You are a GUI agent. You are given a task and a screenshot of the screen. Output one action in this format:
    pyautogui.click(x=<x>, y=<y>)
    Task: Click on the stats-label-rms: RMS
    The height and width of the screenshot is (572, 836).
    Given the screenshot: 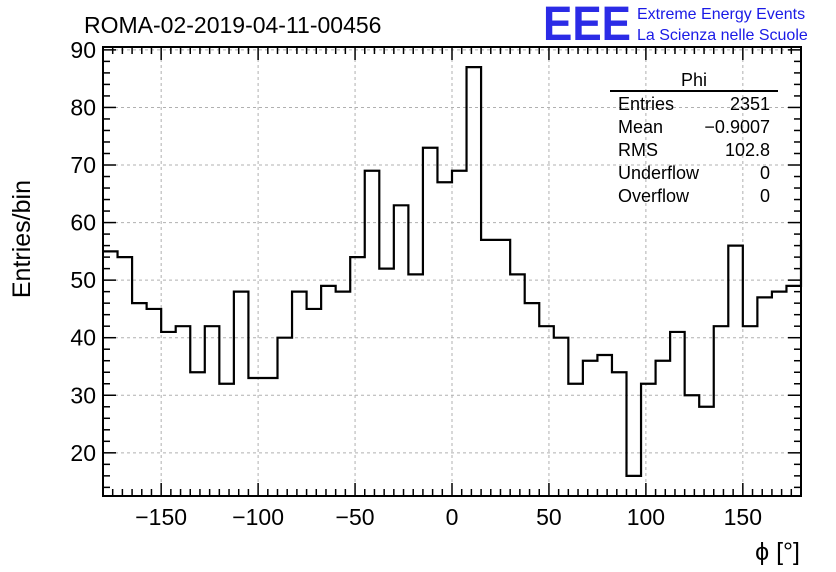 What is the action you would take?
    pyautogui.click(x=638, y=150)
    